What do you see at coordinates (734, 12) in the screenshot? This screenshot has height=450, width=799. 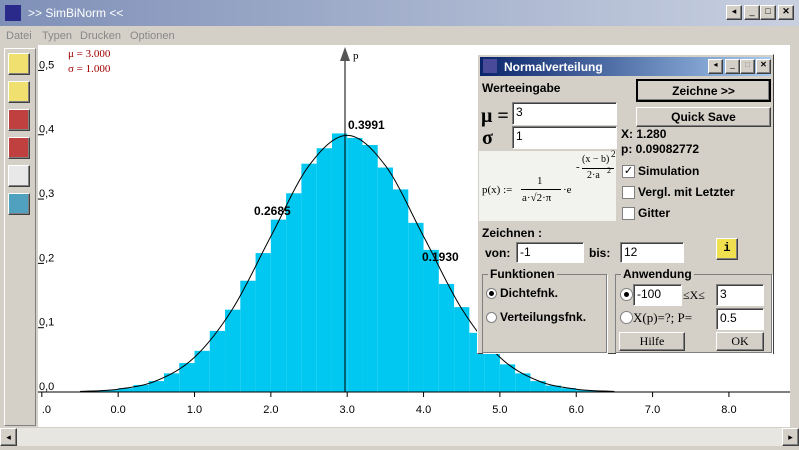 I see `scroll-left-button: ◂` at bounding box center [734, 12].